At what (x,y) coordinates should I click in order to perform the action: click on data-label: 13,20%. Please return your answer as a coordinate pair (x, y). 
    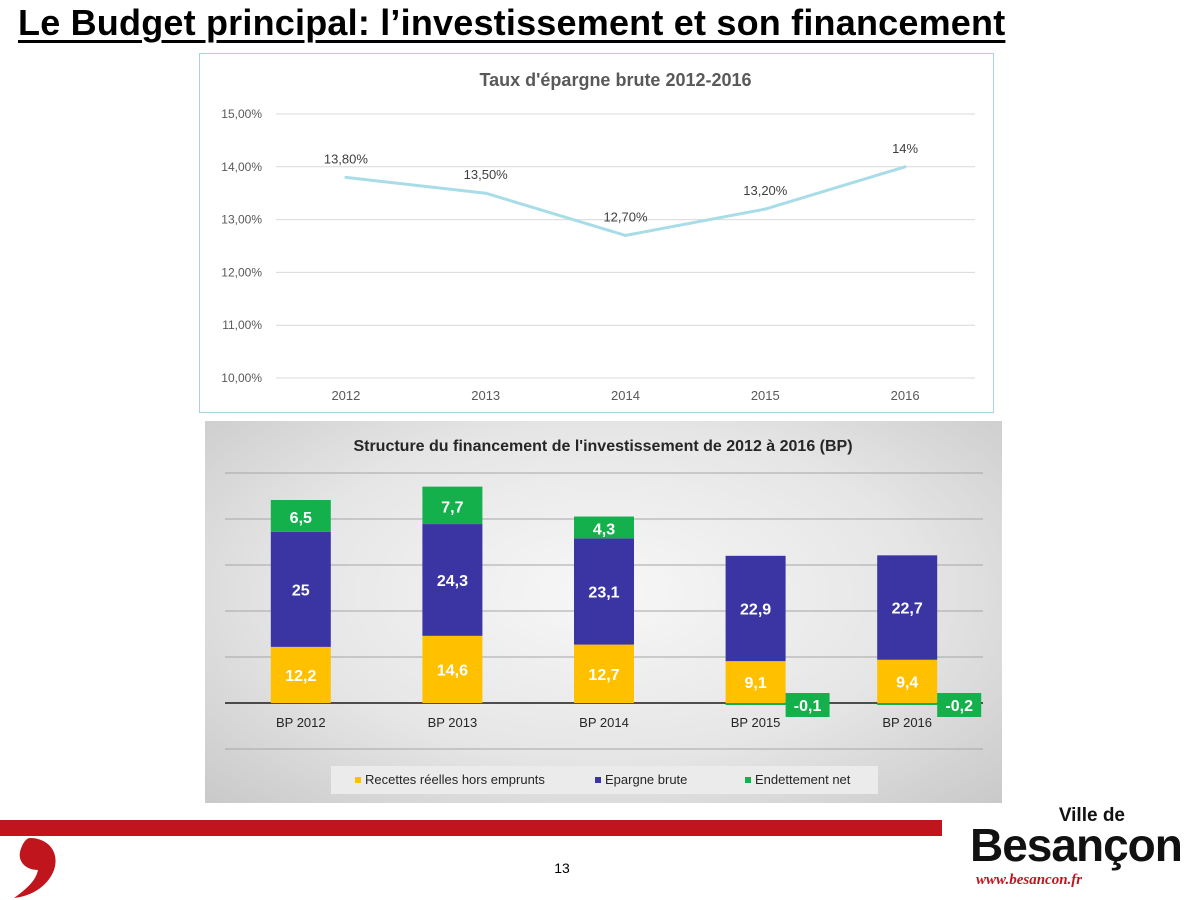
    Looking at the image, I should click on (765, 190).